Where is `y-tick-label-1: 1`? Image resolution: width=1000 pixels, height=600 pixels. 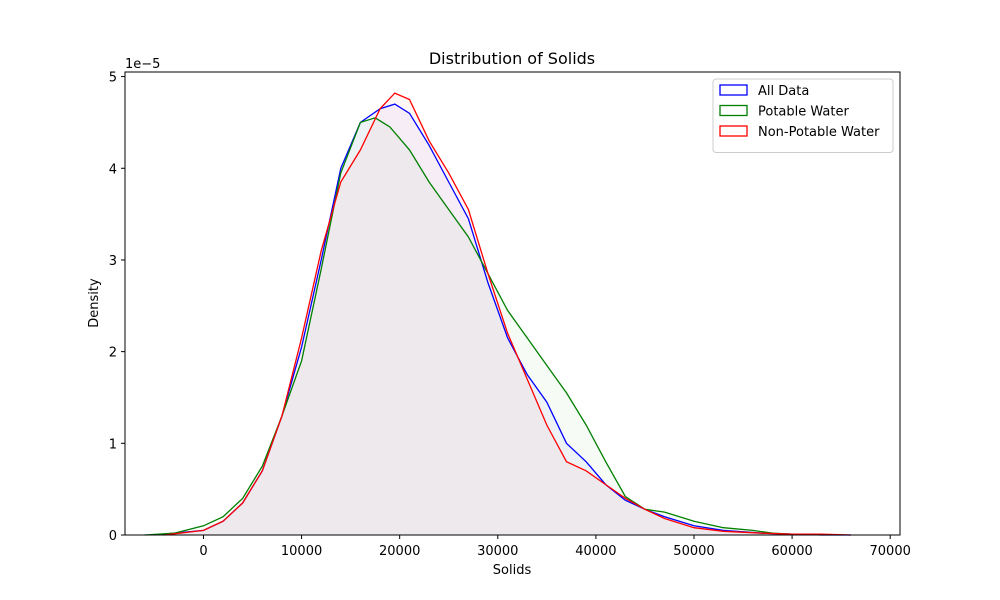
y-tick-label-1: 1 is located at coordinates (113, 444).